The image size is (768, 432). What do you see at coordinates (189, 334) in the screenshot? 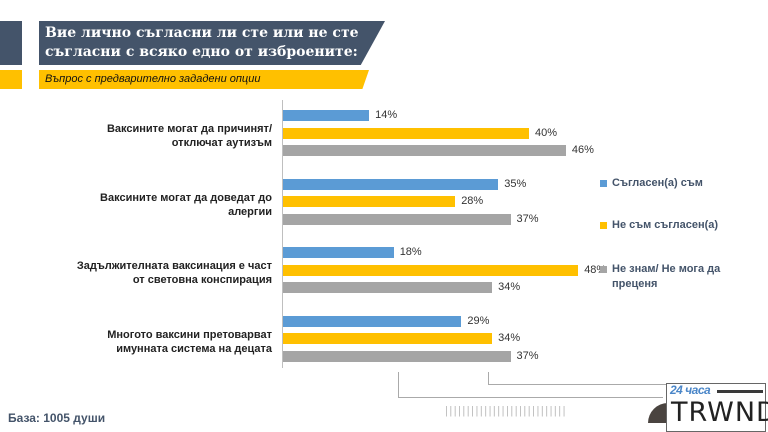
I see `category-label-line: Многото ваксини претоварват` at bounding box center [189, 334].